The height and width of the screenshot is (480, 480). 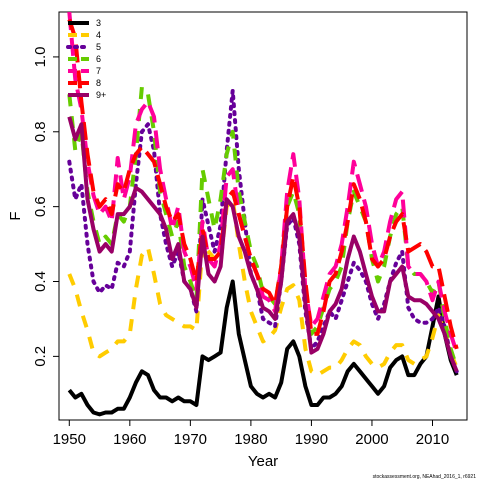 What do you see at coordinates (101, 95) in the screenshot?
I see `legend-label: 9+` at bounding box center [101, 95].